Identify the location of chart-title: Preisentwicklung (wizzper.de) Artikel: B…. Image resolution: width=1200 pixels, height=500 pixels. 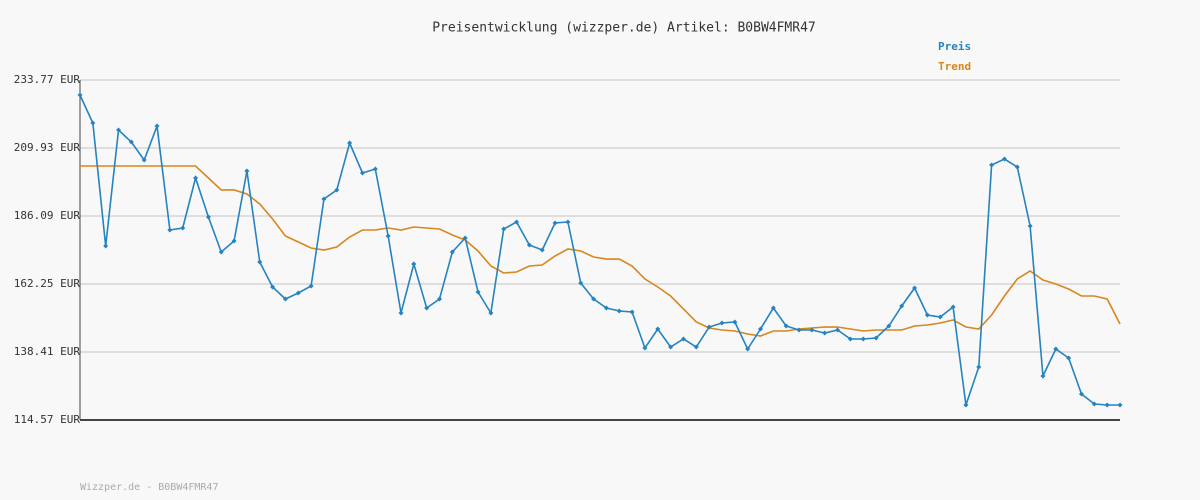
(624, 28).